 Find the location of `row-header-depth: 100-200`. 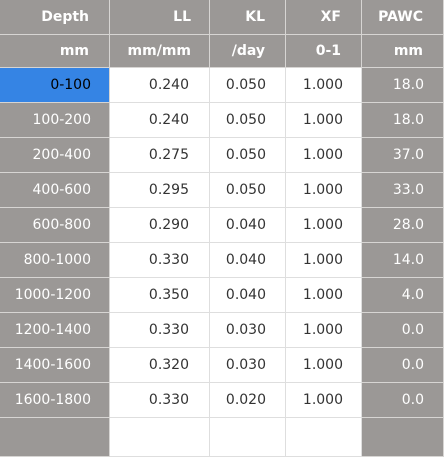

row-header-depth: 100-200 is located at coordinates (55, 120).